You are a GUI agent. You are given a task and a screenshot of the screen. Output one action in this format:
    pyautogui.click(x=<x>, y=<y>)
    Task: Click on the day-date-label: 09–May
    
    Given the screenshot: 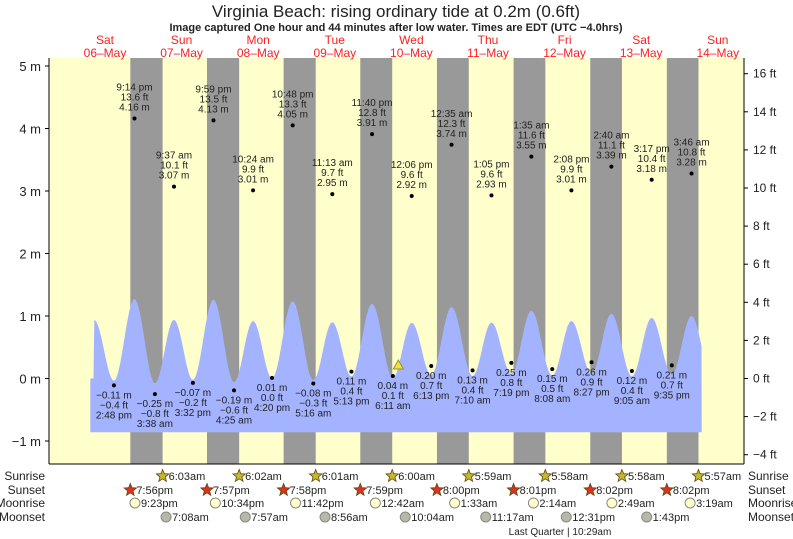 What is the action you would take?
    pyautogui.click(x=334, y=53)
    